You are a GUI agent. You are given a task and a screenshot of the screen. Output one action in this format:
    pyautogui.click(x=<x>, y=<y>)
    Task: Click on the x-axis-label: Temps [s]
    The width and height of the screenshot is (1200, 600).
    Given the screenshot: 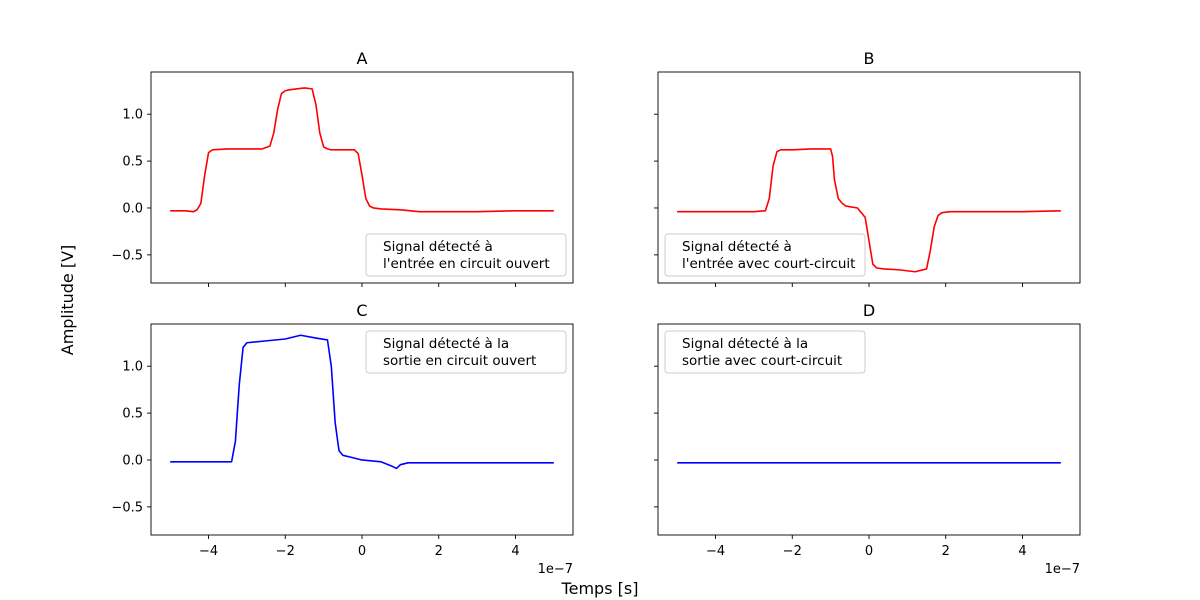 What is the action you would take?
    pyautogui.click(x=600, y=588)
    